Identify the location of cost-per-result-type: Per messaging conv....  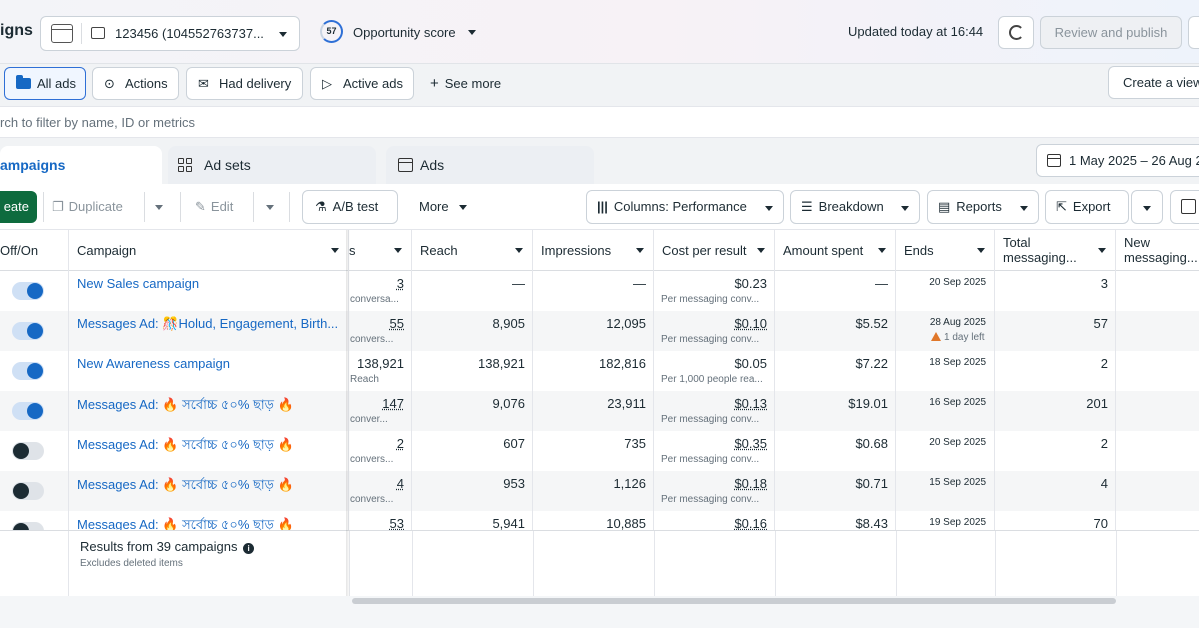
(710, 499).